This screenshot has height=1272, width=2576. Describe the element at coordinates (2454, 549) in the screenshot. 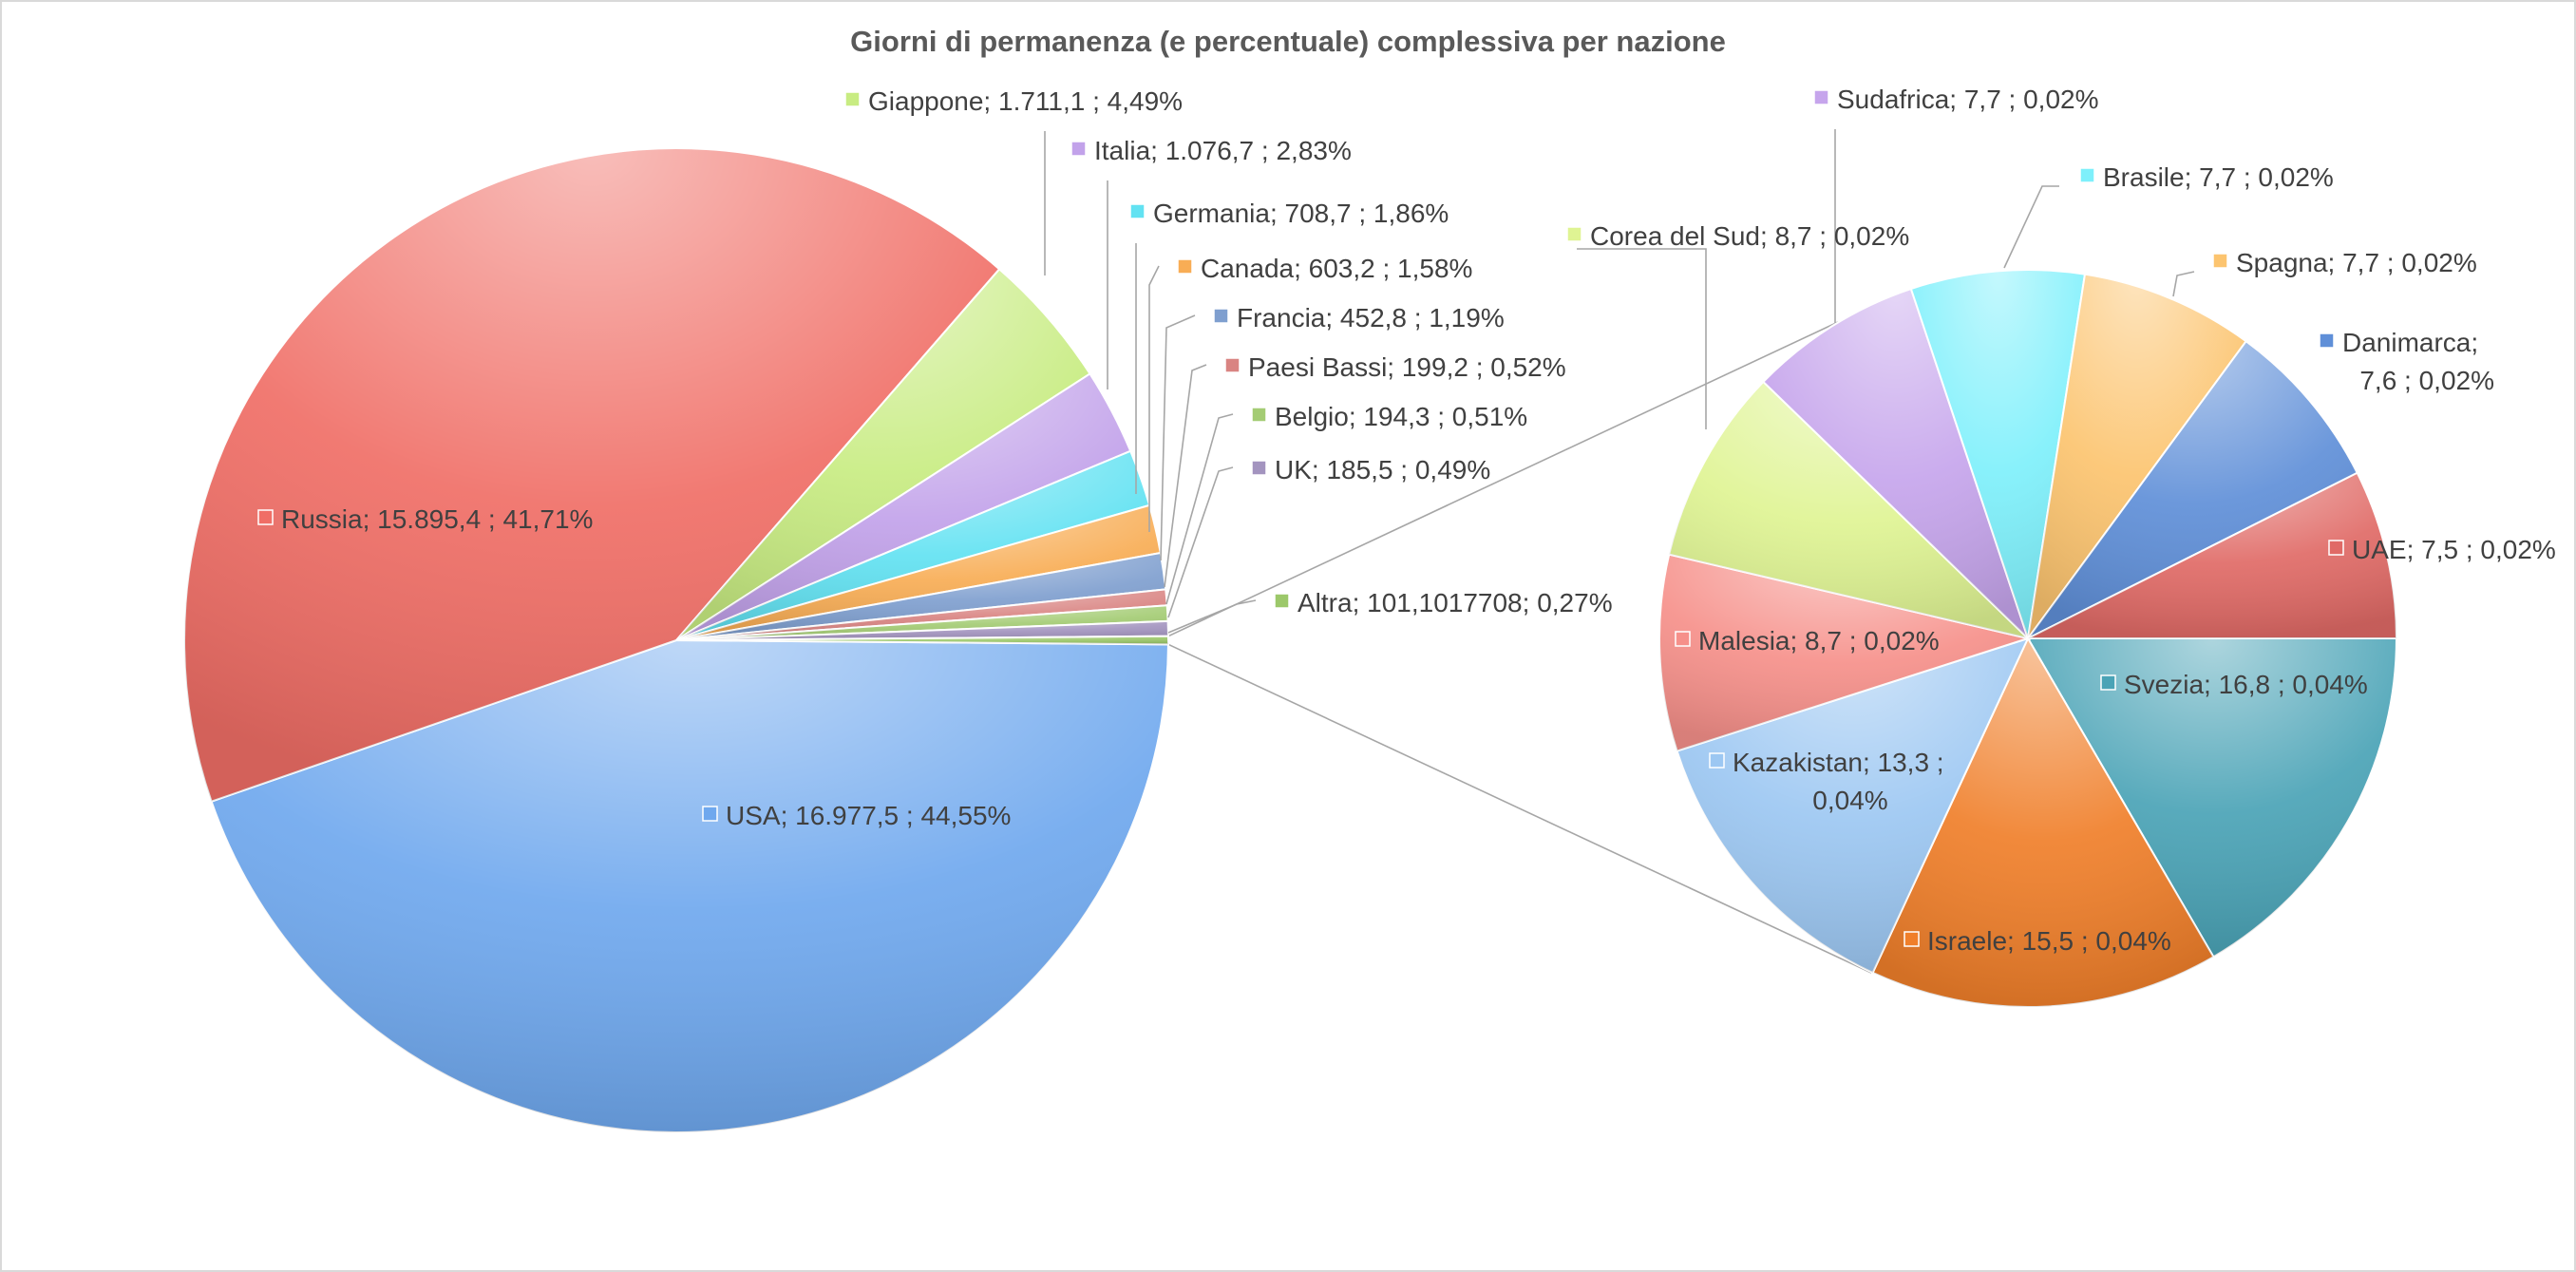

I see `data-label-uae-text: UAE; 7,5 ; 0,02%` at that location.